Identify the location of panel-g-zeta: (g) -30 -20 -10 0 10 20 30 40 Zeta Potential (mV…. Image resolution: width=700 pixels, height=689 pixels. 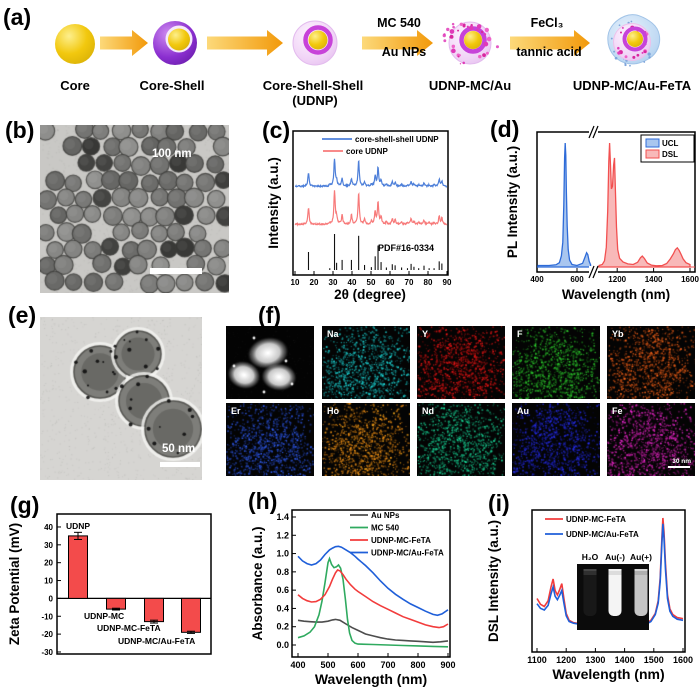
(117, 587).